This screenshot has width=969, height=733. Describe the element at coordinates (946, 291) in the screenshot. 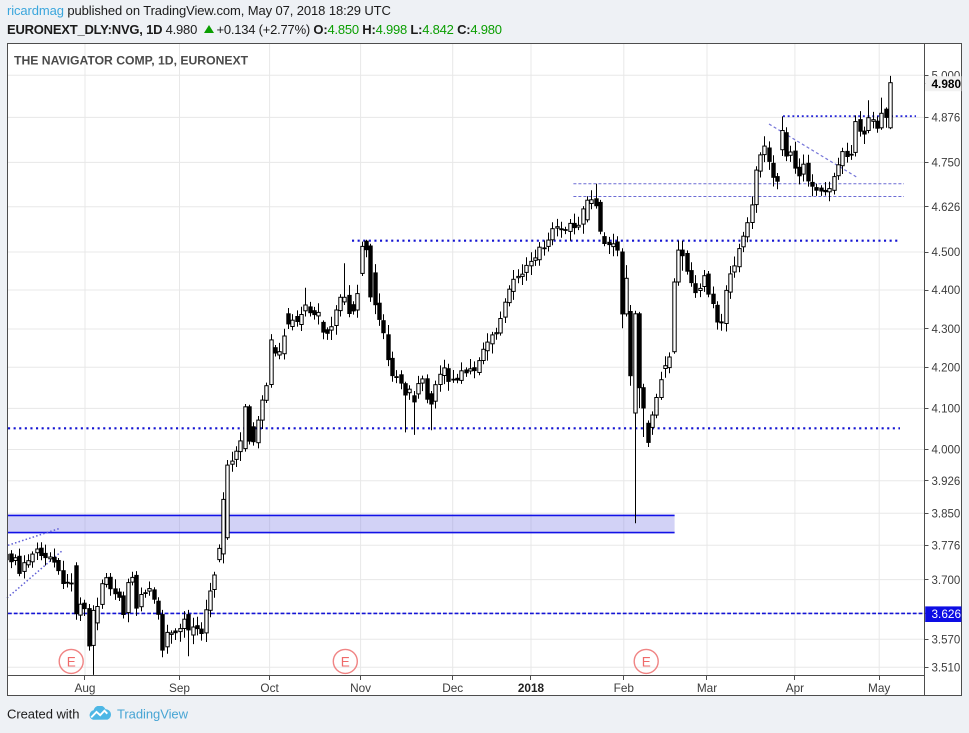

I see `svg-text: 4.400` at that location.